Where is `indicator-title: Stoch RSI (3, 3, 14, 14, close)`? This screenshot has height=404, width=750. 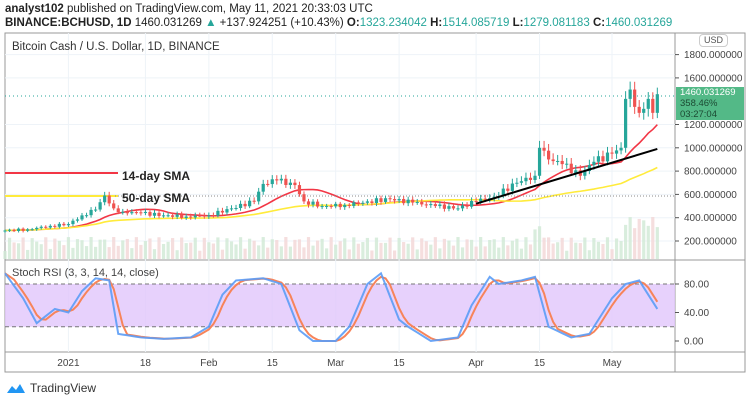 indicator-title: Stoch RSI (3, 3, 14, 14, close) is located at coordinates (85, 273).